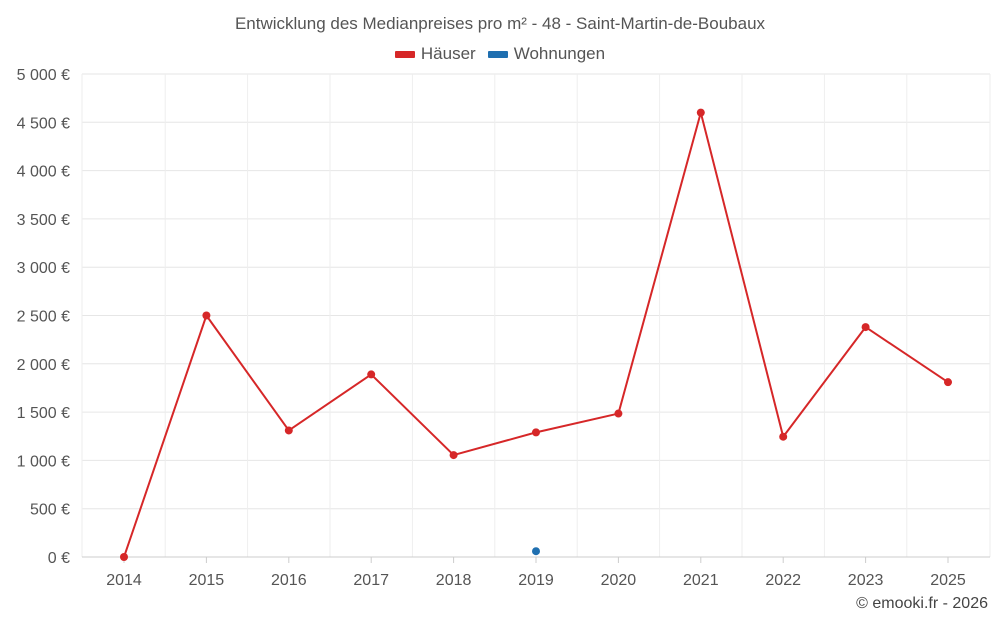  I want to click on y-tick-label: 500 €, so click(50, 510).